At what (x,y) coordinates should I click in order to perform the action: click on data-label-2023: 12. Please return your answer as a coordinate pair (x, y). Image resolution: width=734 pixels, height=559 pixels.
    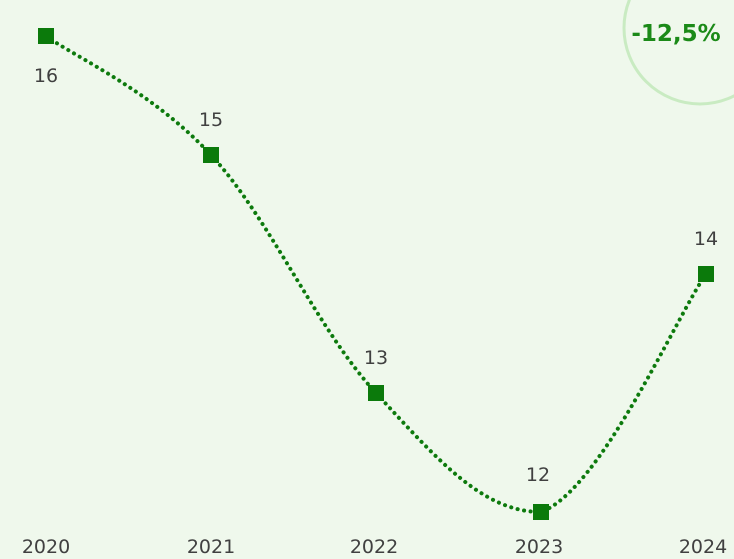
    Looking at the image, I should click on (538, 475).